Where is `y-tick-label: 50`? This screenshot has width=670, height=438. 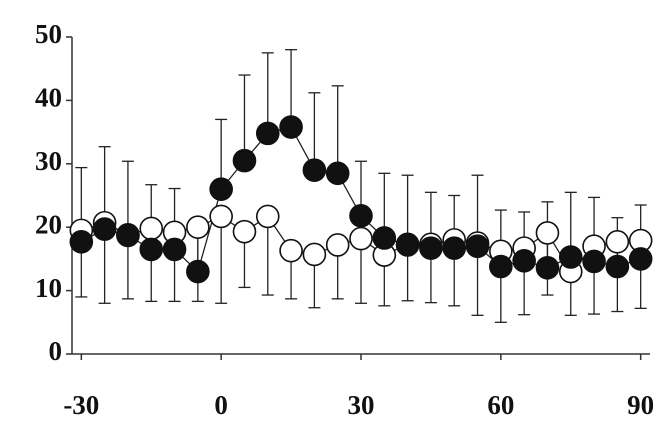
y-tick-label: 50 is located at coordinates (48, 34).